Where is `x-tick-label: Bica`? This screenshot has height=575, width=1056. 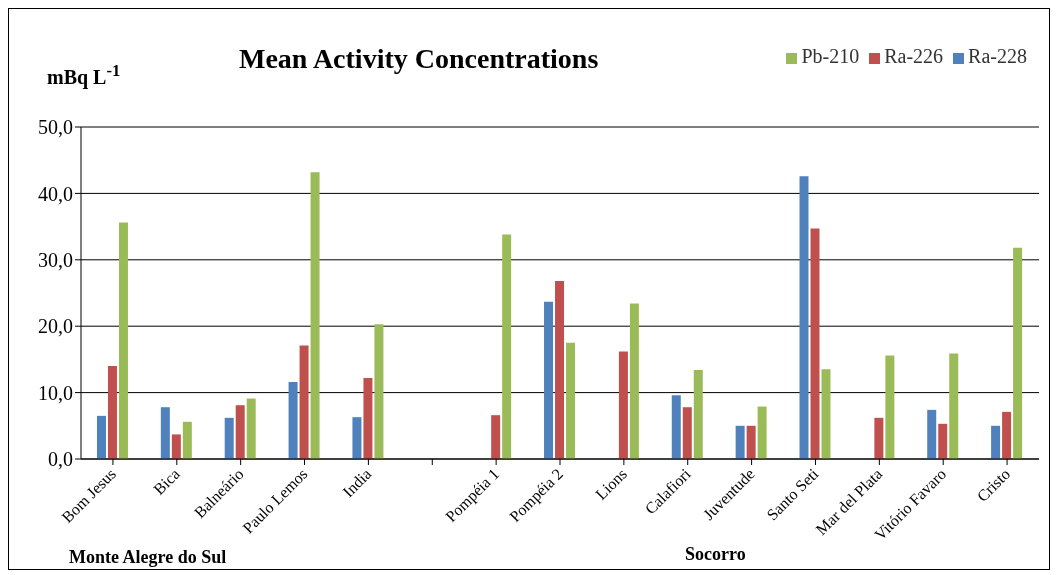 x-tick-label: Bica is located at coordinates (166, 481).